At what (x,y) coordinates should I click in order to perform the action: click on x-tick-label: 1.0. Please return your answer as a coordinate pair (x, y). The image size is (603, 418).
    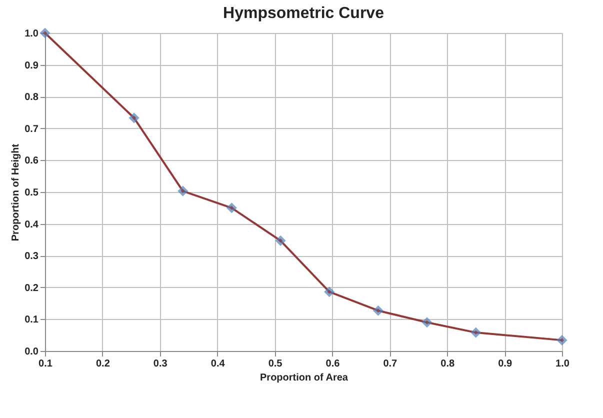
    Looking at the image, I should click on (563, 364).